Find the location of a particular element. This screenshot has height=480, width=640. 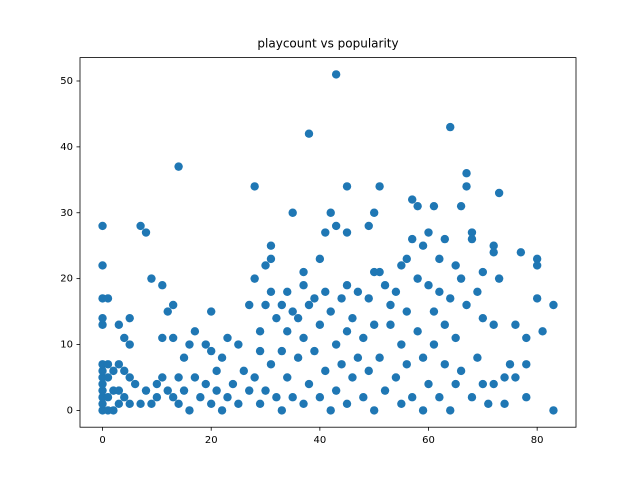

y-tick-label: 0 is located at coordinates (70, 410).